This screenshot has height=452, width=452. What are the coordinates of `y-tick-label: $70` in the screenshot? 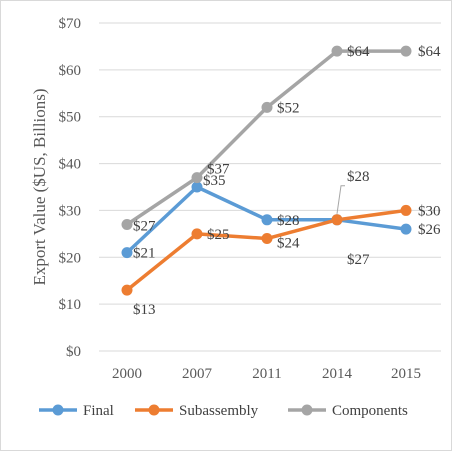 It's located at (70, 24).